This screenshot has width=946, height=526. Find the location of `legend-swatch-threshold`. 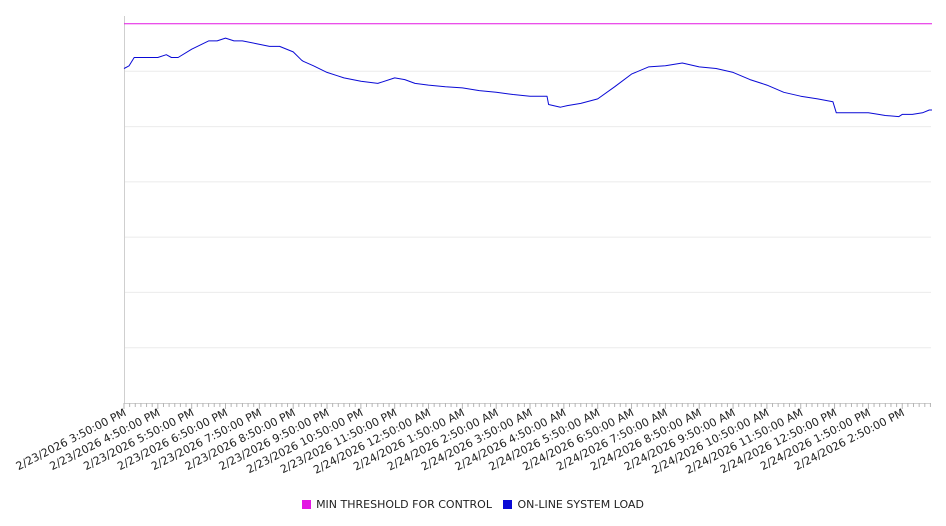

legend-swatch-threshold is located at coordinates (307, 504).